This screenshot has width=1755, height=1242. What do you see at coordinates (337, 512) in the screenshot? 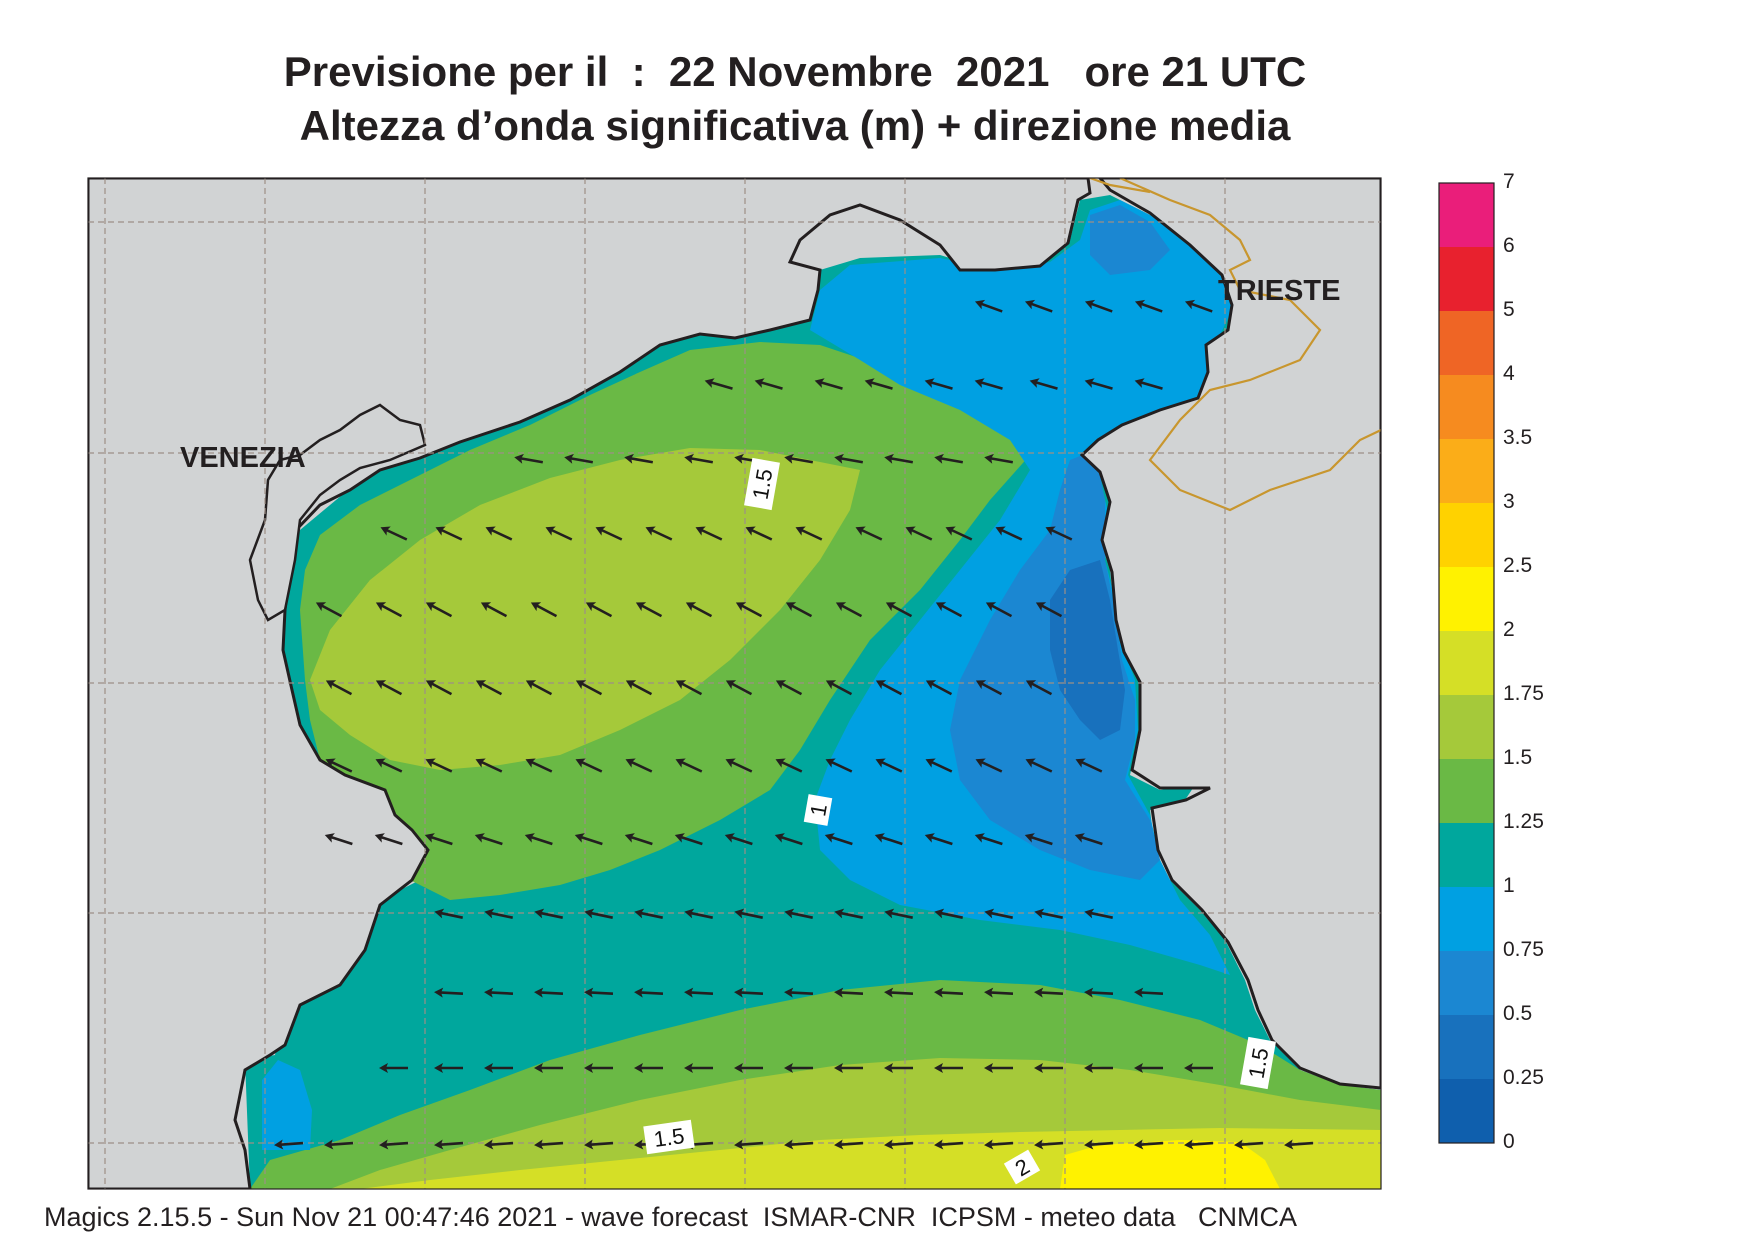
I see `venezia-lagoon` at bounding box center [337, 512].